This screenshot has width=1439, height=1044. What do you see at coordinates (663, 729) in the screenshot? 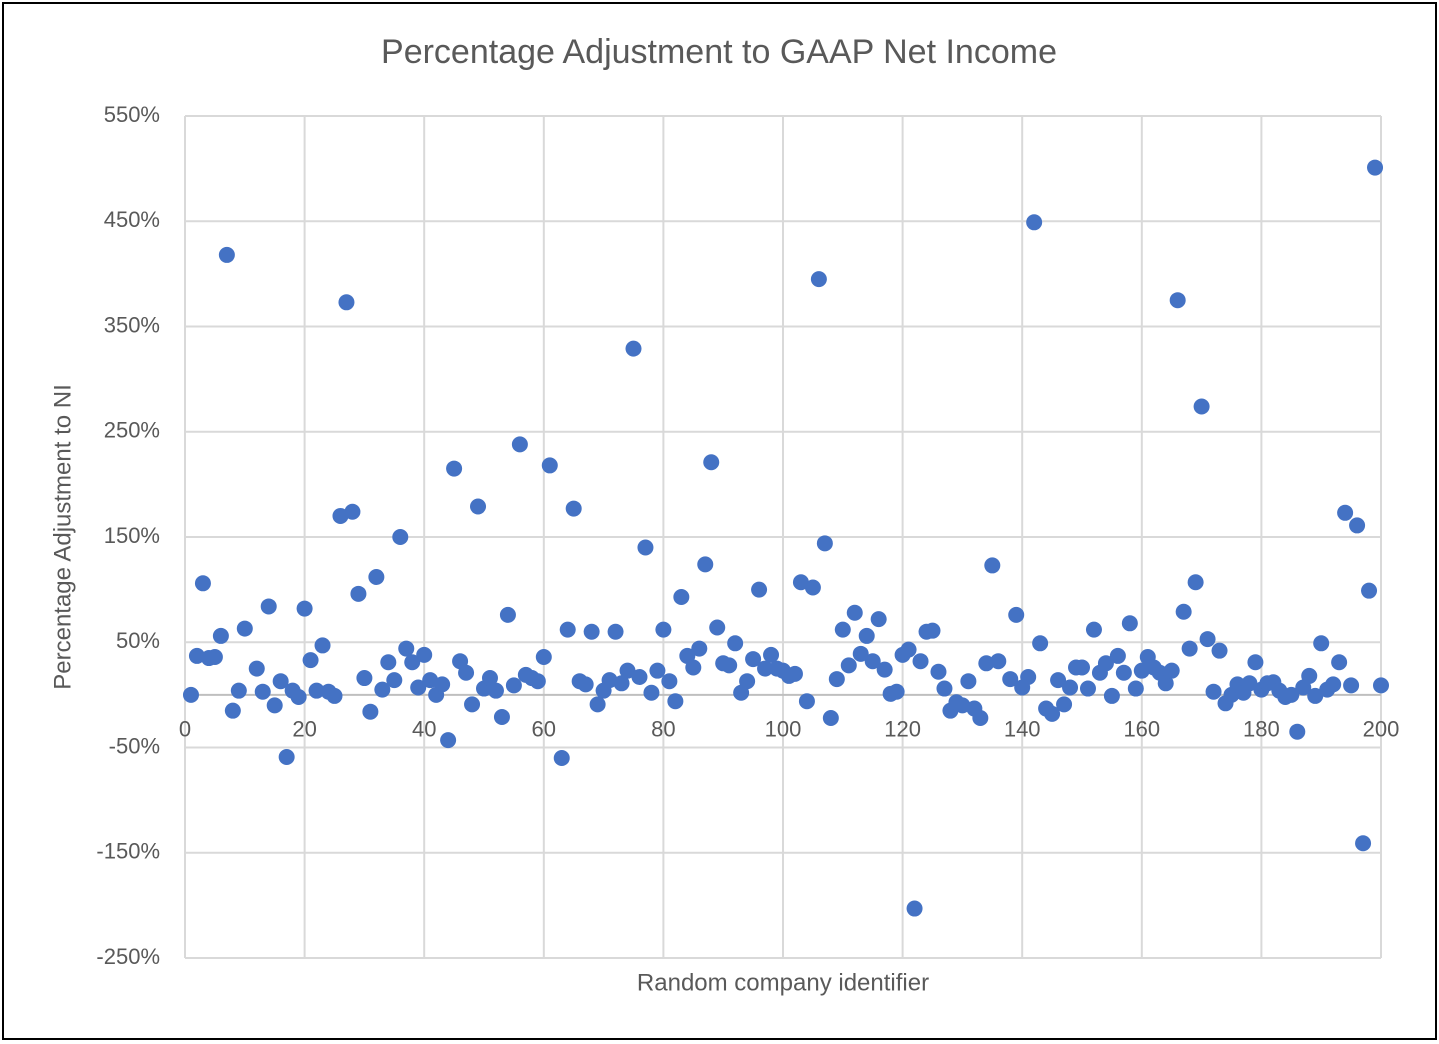
I see `x-tick-label: 80` at bounding box center [663, 729].